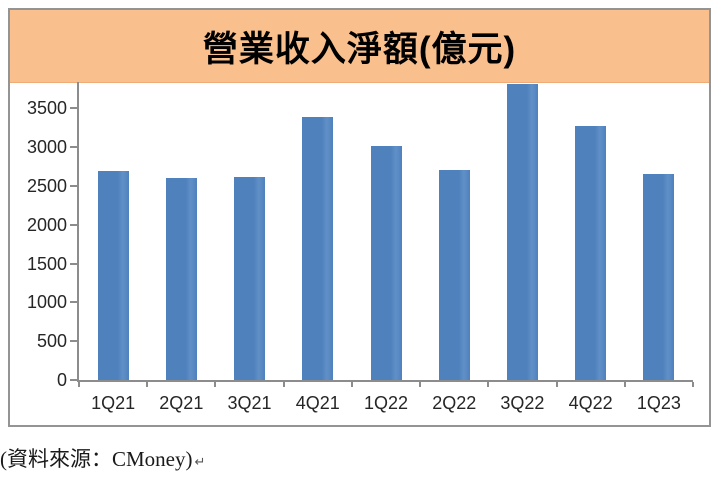  What do you see at coordinates (591, 253) in the screenshot?
I see `bar-4Q22` at bounding box center [591, 253].